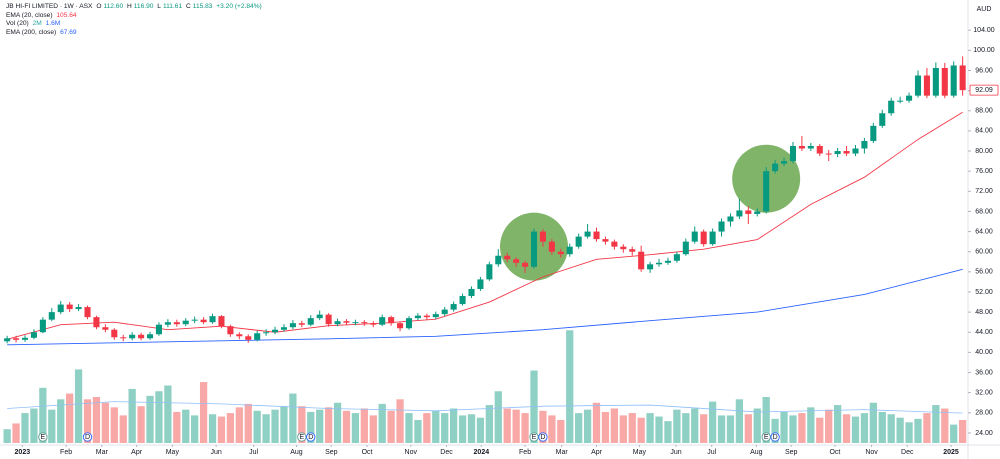 This screenshot has width=1000, height=459. I want to click on y-tick-label: 80.00, so click(984, 151).